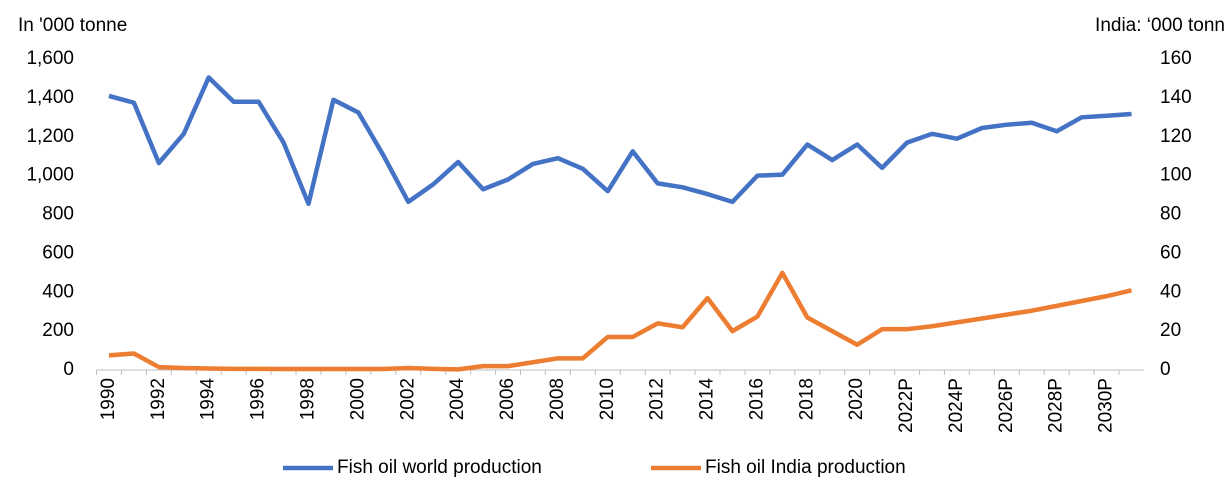 The width and height of the screenshot is (1225, 483). Describe the element at coordinates (407, 399) in the screenshot. I see `x-tick-label: 2002` at that location.